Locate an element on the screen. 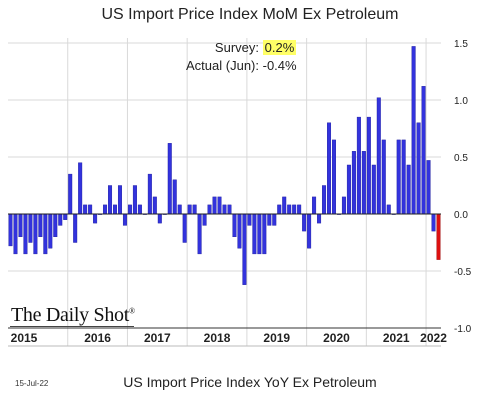 The image size is (500, 400). y-axis: 1.5 1.0 0.5 0.0 -0.5 -1.0 is located at coordinates (463, 187).